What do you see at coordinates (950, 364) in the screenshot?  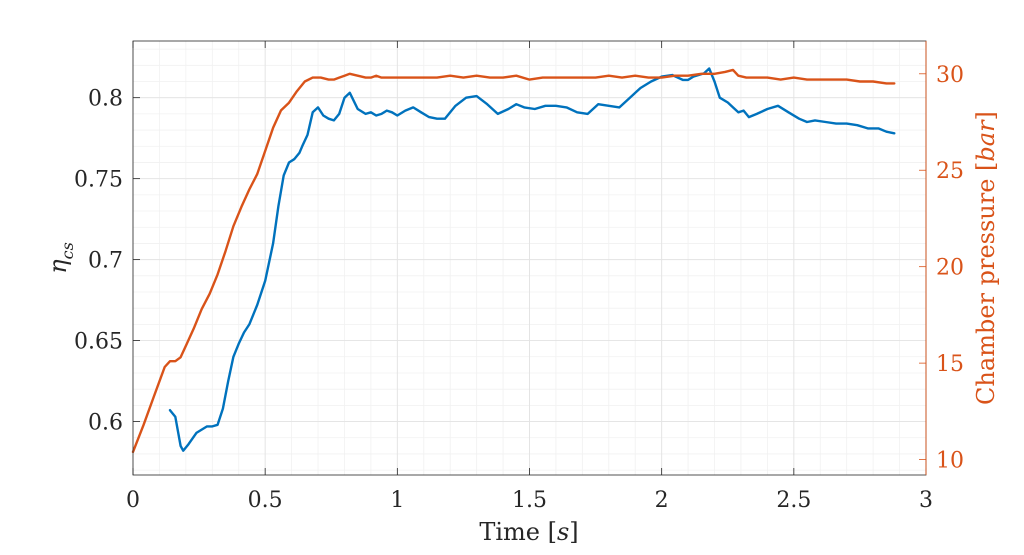 I see `y-right-tick-label: 15` at bounding box center [950, 364].